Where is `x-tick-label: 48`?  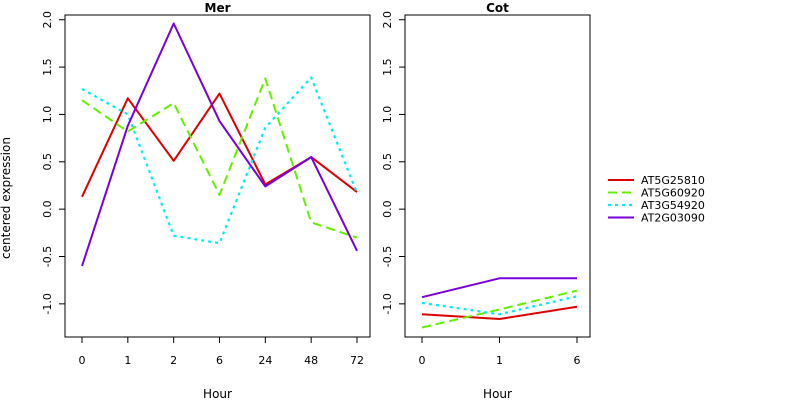
x-tick-label: 48 is located at coordinates (311, 360).